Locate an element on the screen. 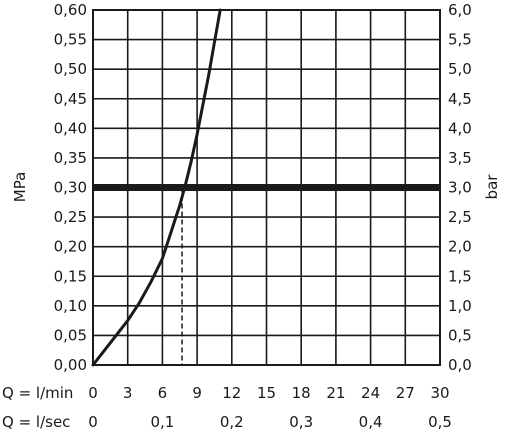 The width and height of the screenshot is (508, 439). y-left-tick-label: 0,45 is located at coordinates (70, 99).